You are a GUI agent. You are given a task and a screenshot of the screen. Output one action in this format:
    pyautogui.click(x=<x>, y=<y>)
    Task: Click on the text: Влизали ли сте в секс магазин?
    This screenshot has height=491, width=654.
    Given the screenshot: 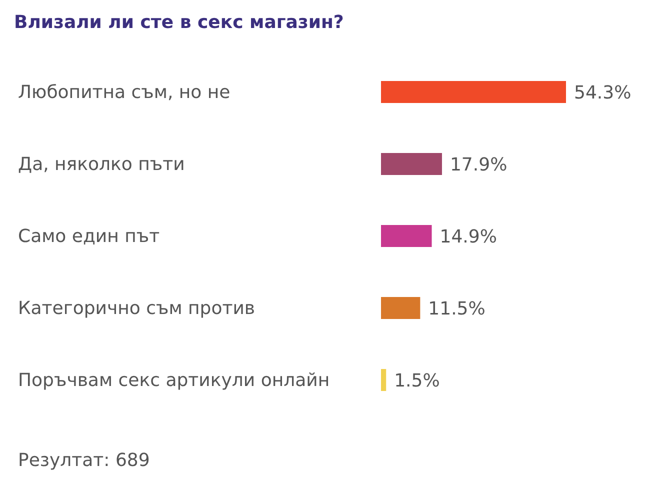 What is the action you would take?
    pyautogui.click(x=179, y=22)
    